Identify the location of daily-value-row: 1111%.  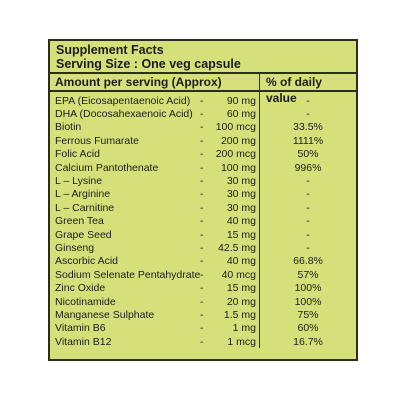
(308, 140).